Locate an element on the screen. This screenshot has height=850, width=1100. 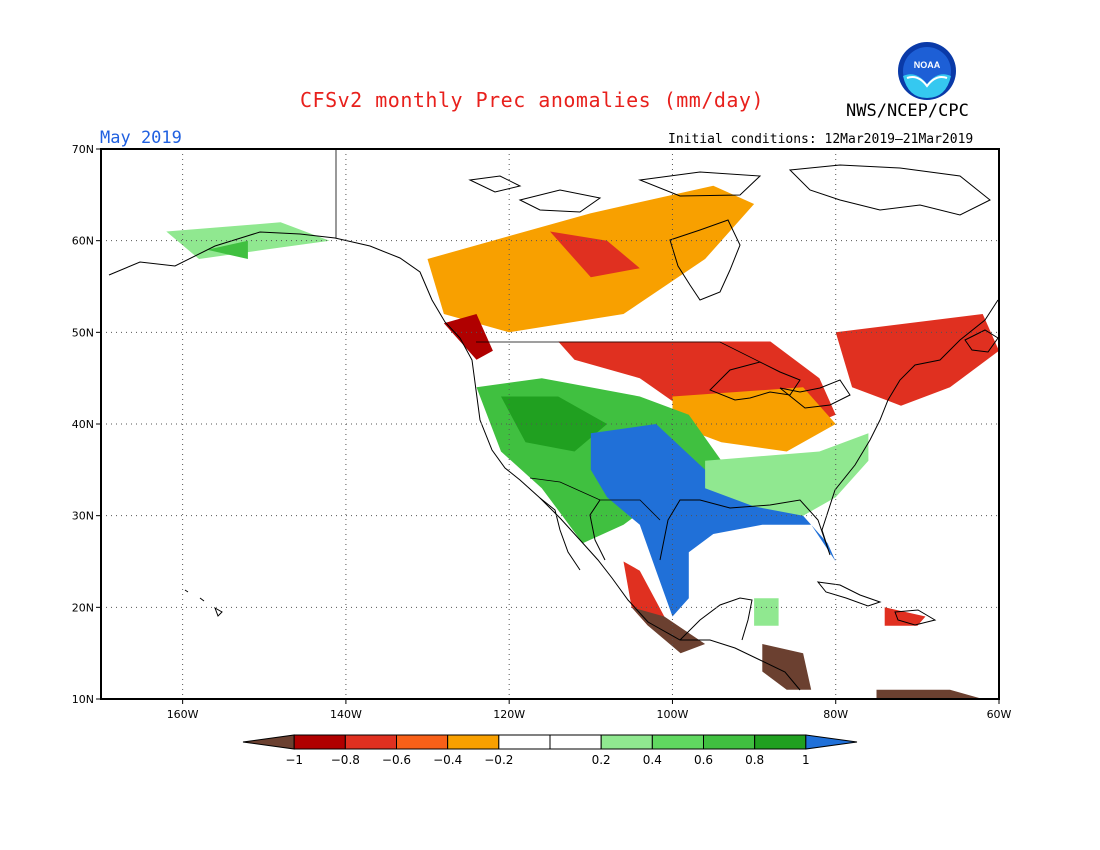
colorbar: −1 −0.8 −0.6 −0.4 −0.2 0.2 0.4 0.6 0.8 1 is located at coordinates (550, 750).